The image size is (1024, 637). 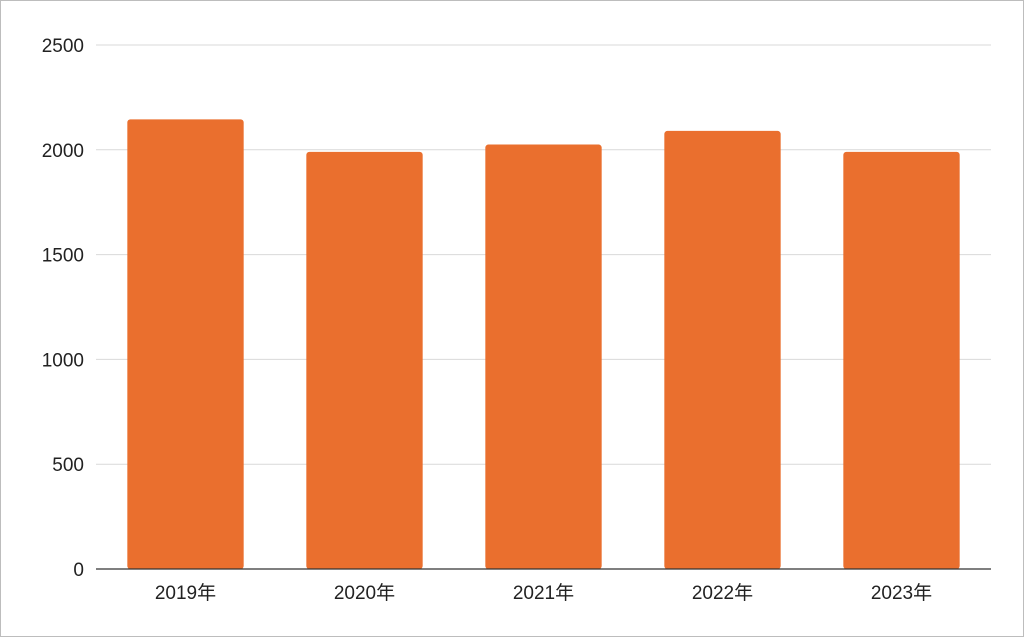 What do you see at coordinates (78, 570) in the screenshot?
I see `y-tick-label-0: 0` at bounding box center [78, 570].